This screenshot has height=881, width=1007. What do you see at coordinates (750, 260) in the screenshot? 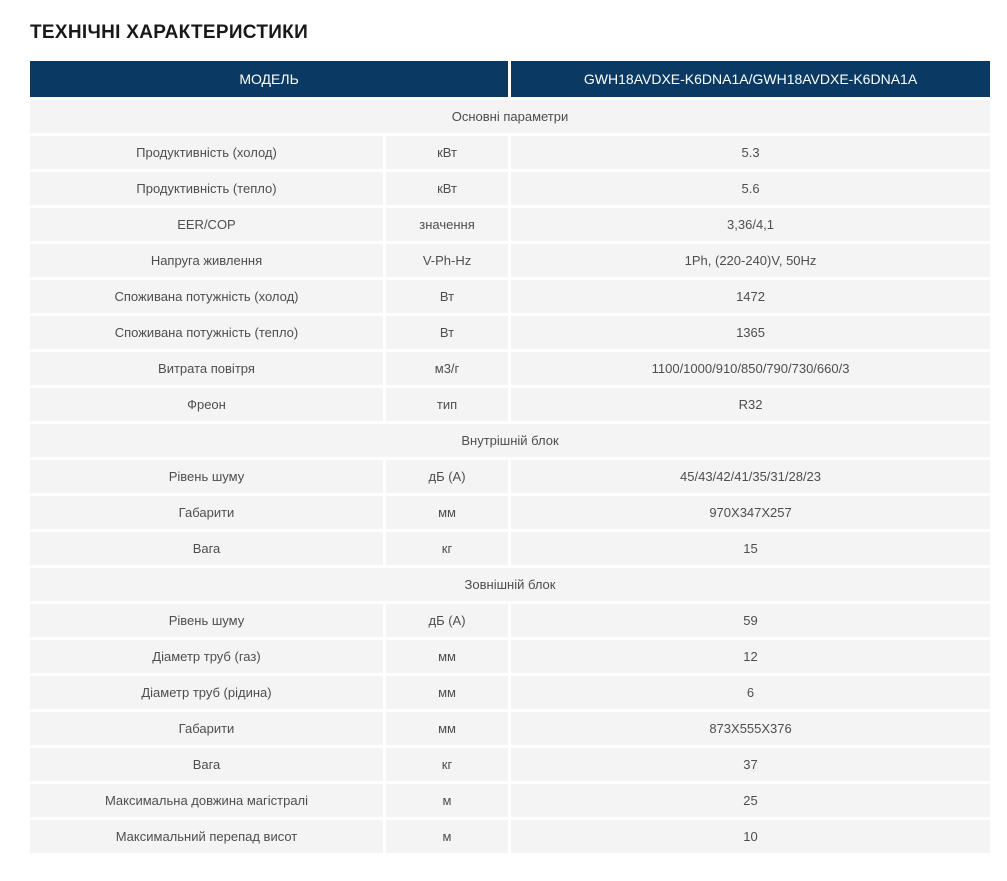
I see `param-value: 1Ph, (220-240)V, 50Hz` at bounding box center [750, 260].